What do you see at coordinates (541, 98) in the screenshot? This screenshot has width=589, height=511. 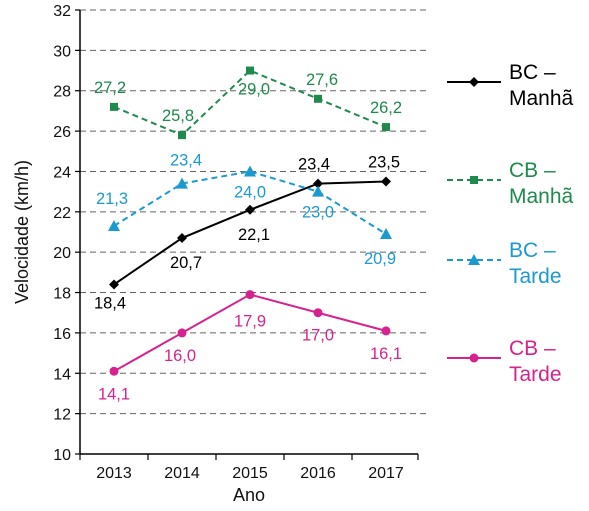 I see `legend-label-bc_manha-line2: Manhã` at bounding box center [541, 98].